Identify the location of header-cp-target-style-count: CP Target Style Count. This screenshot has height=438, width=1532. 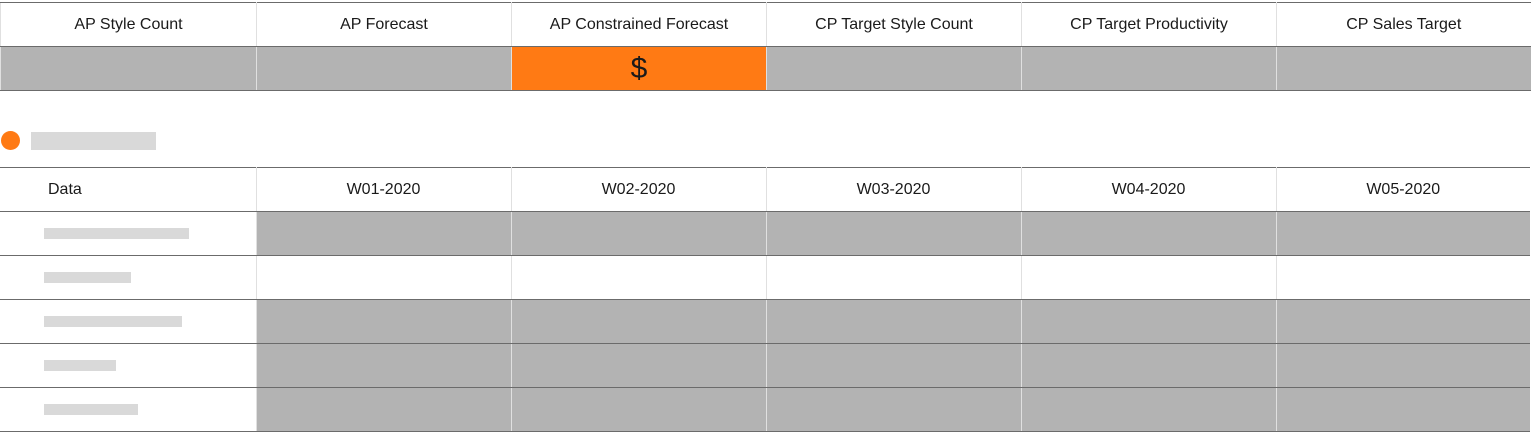
(894, 24).